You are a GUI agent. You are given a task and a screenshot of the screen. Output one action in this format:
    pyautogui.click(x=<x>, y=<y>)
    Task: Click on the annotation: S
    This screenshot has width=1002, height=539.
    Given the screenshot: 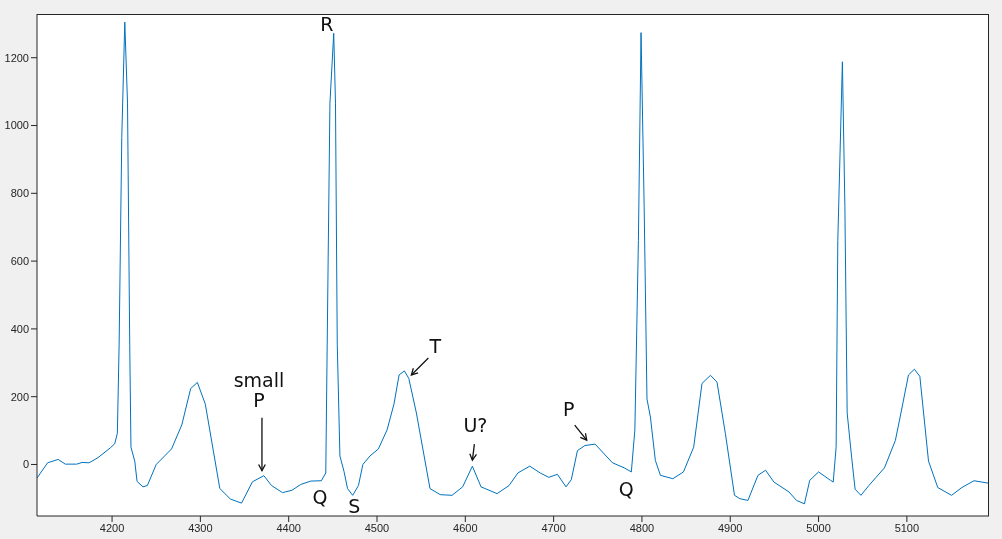 What is the action you would take?
    pyautogui.click(x=354, y=505)
    